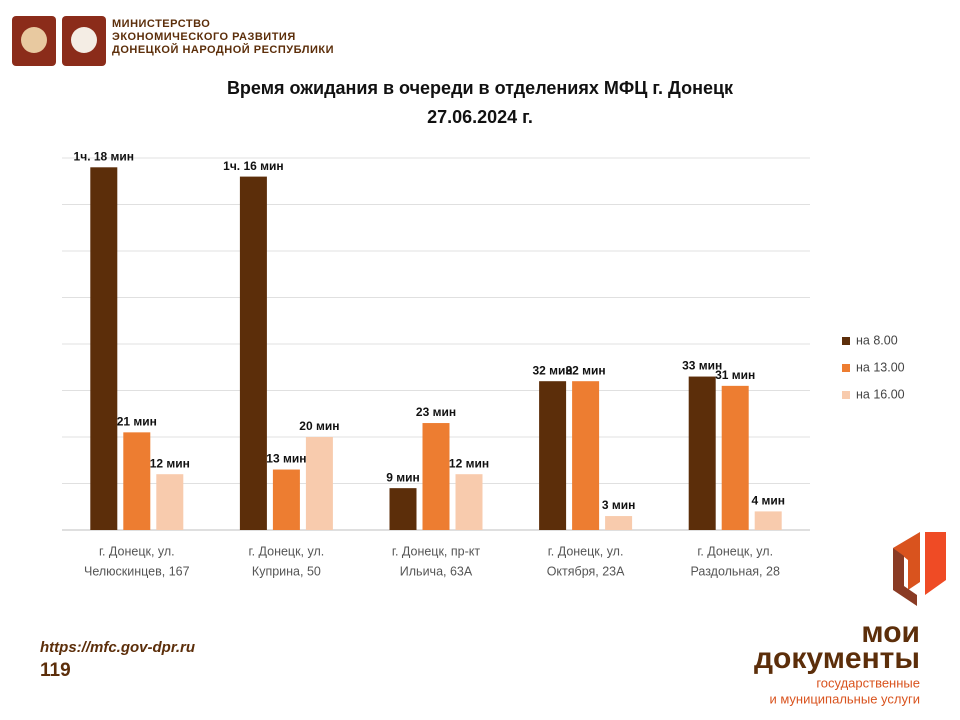 The width and height of the screenshot is (960, 720). What do you see at coordinates (137, 571) in the screenshot?
I see `x-tick-label: Челюскинцев, 167` at bounding box center [137, 571].